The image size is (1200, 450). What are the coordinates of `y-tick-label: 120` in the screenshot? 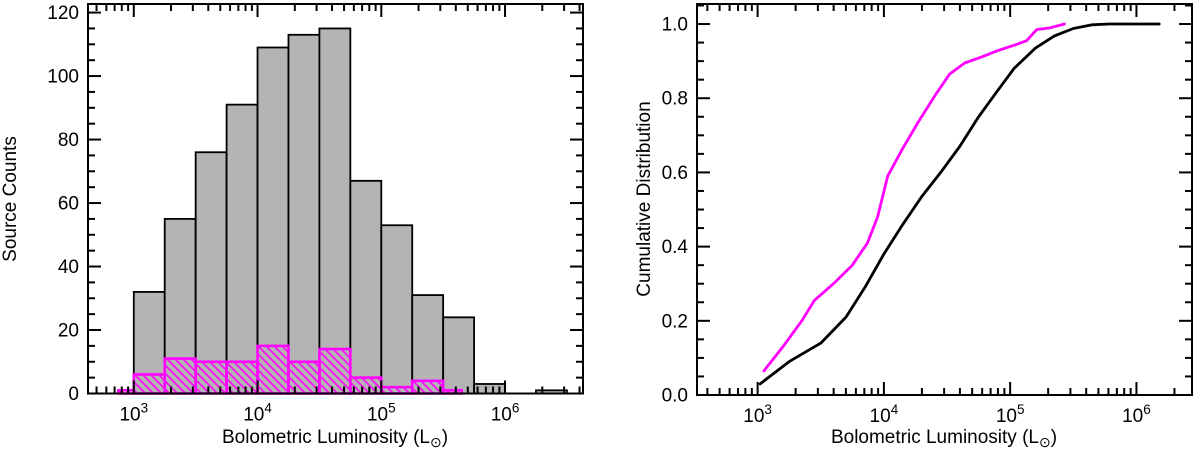 It's located at (63, 13).